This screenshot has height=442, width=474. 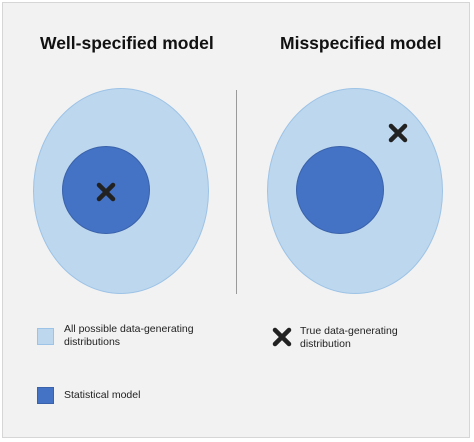 What do you see at coordinates (129, 329) in the screenshot?
I see `legend-outer-label-line1: All possible data-generating` at bounding box center [129, 329].